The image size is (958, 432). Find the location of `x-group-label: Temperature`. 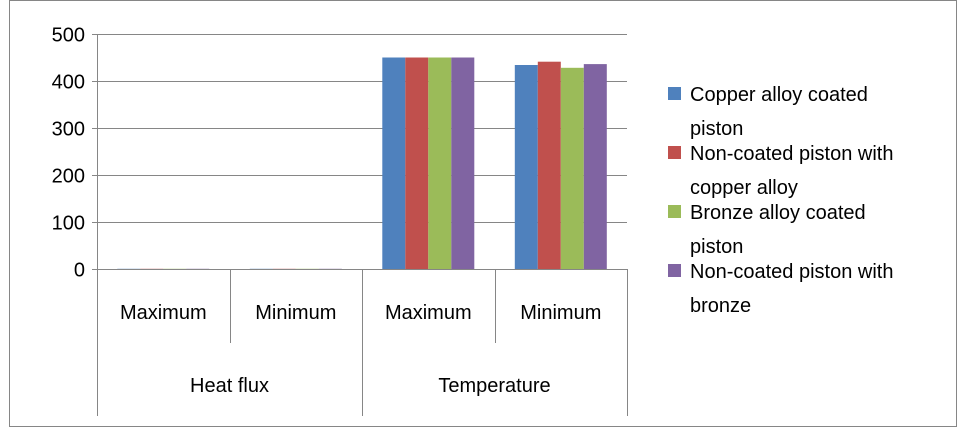

x-group-label: Temperature is located at coordinates (494, 386).